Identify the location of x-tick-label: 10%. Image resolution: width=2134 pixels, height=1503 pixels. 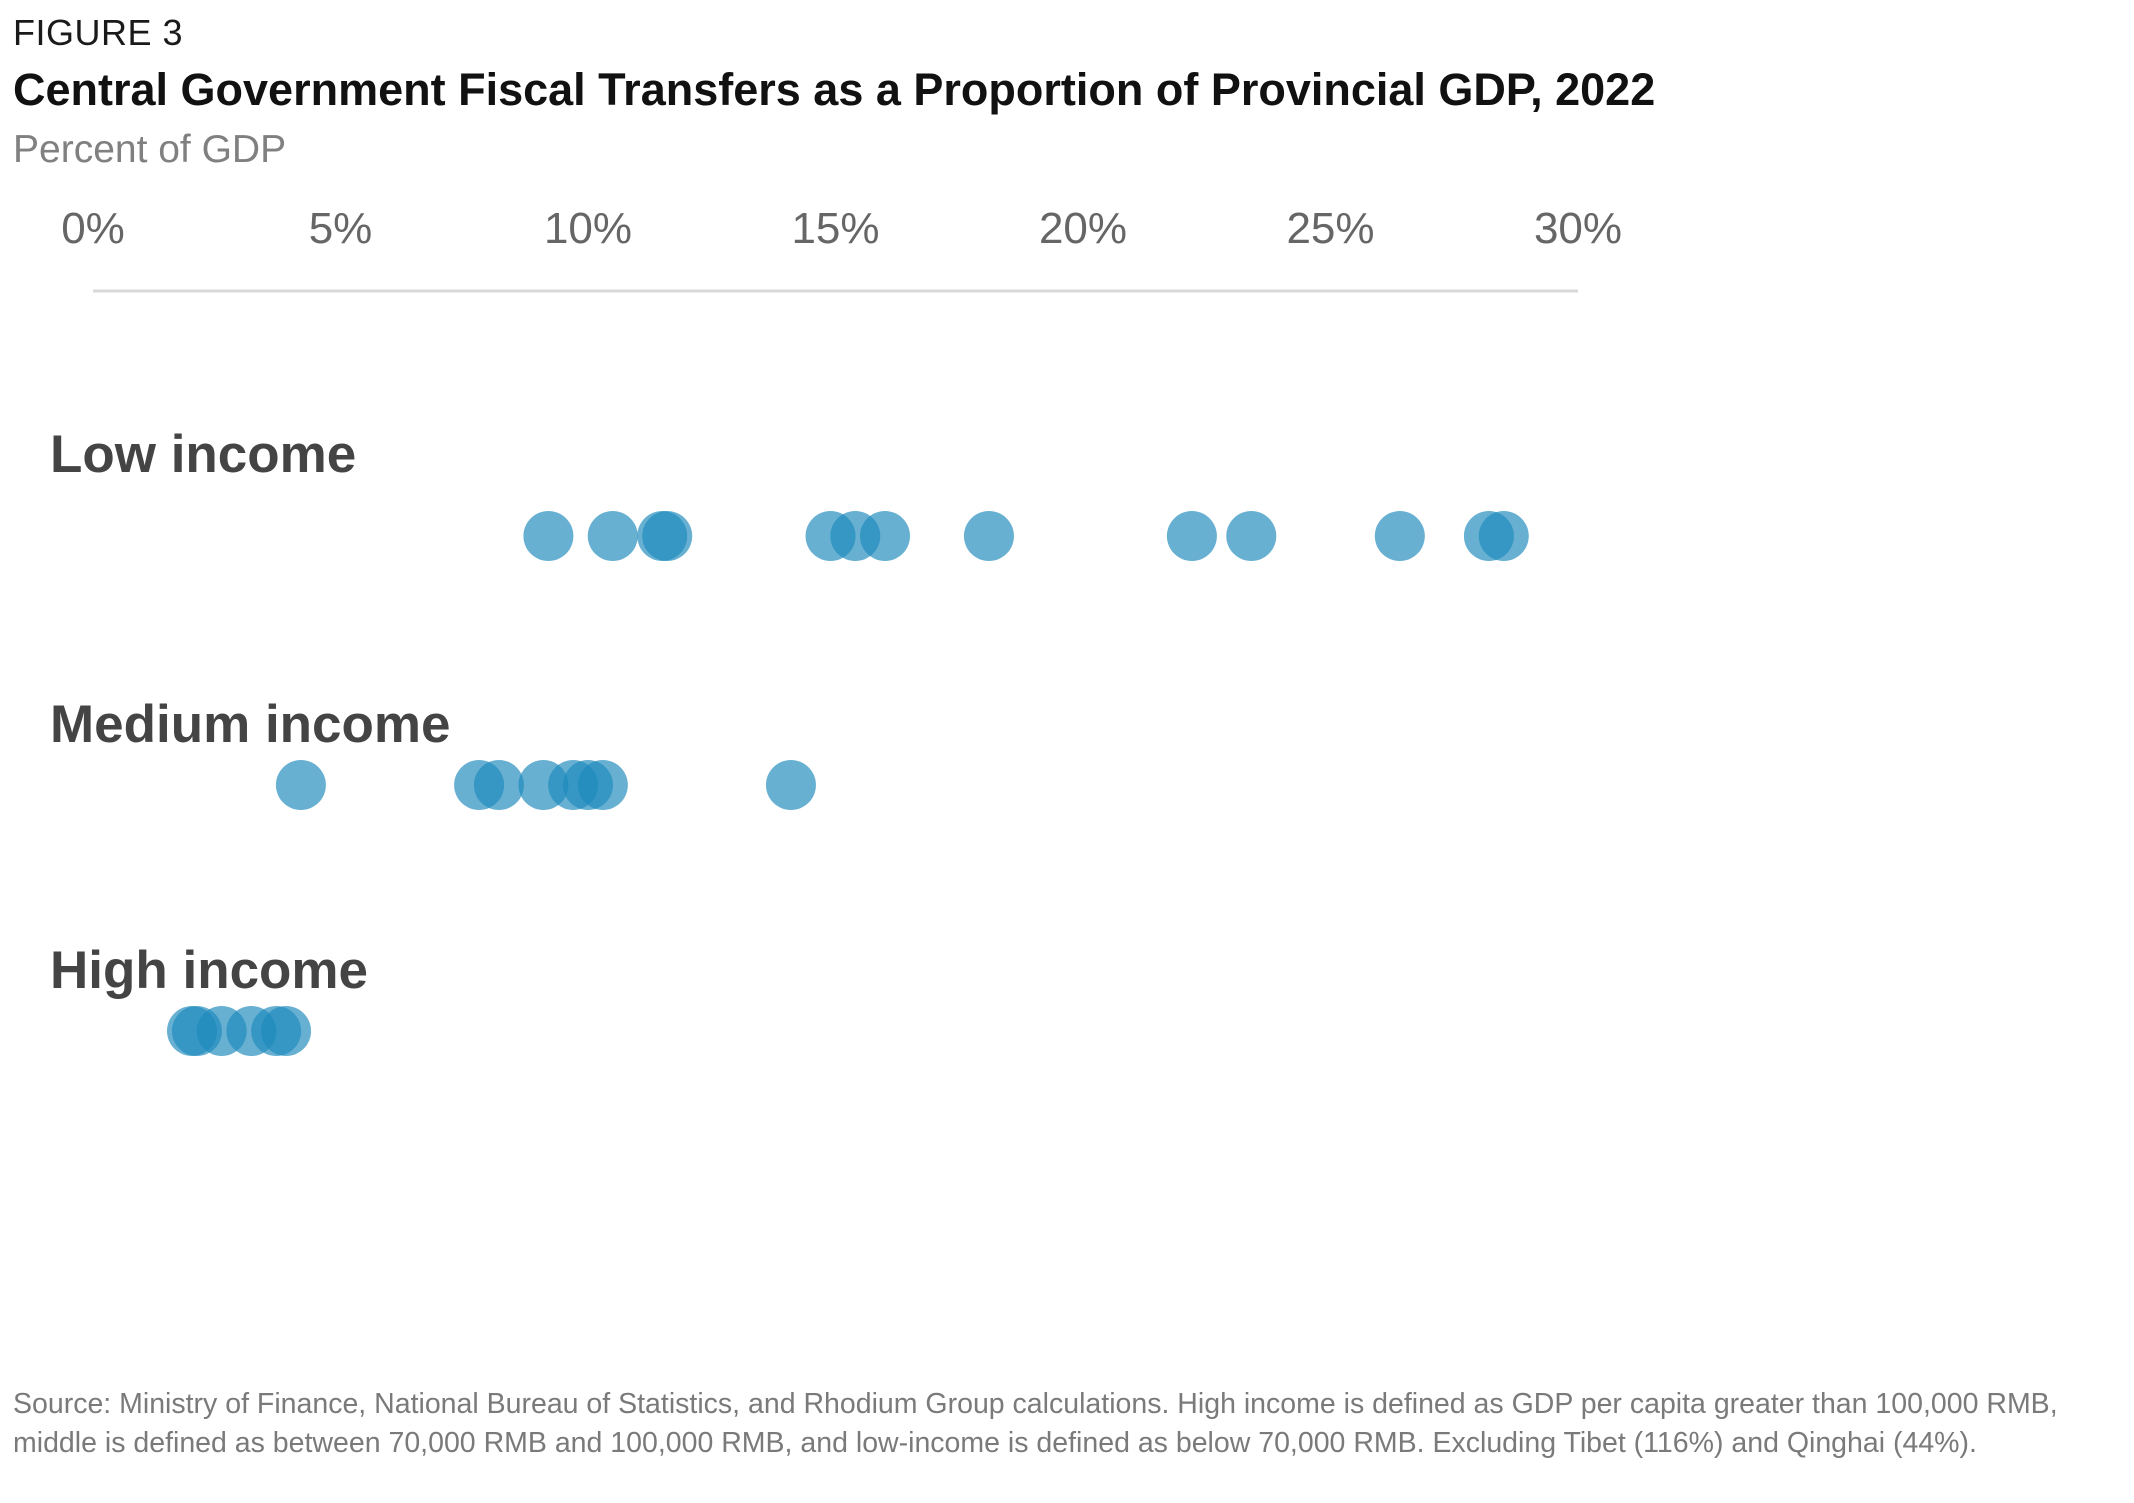
(588, 228).